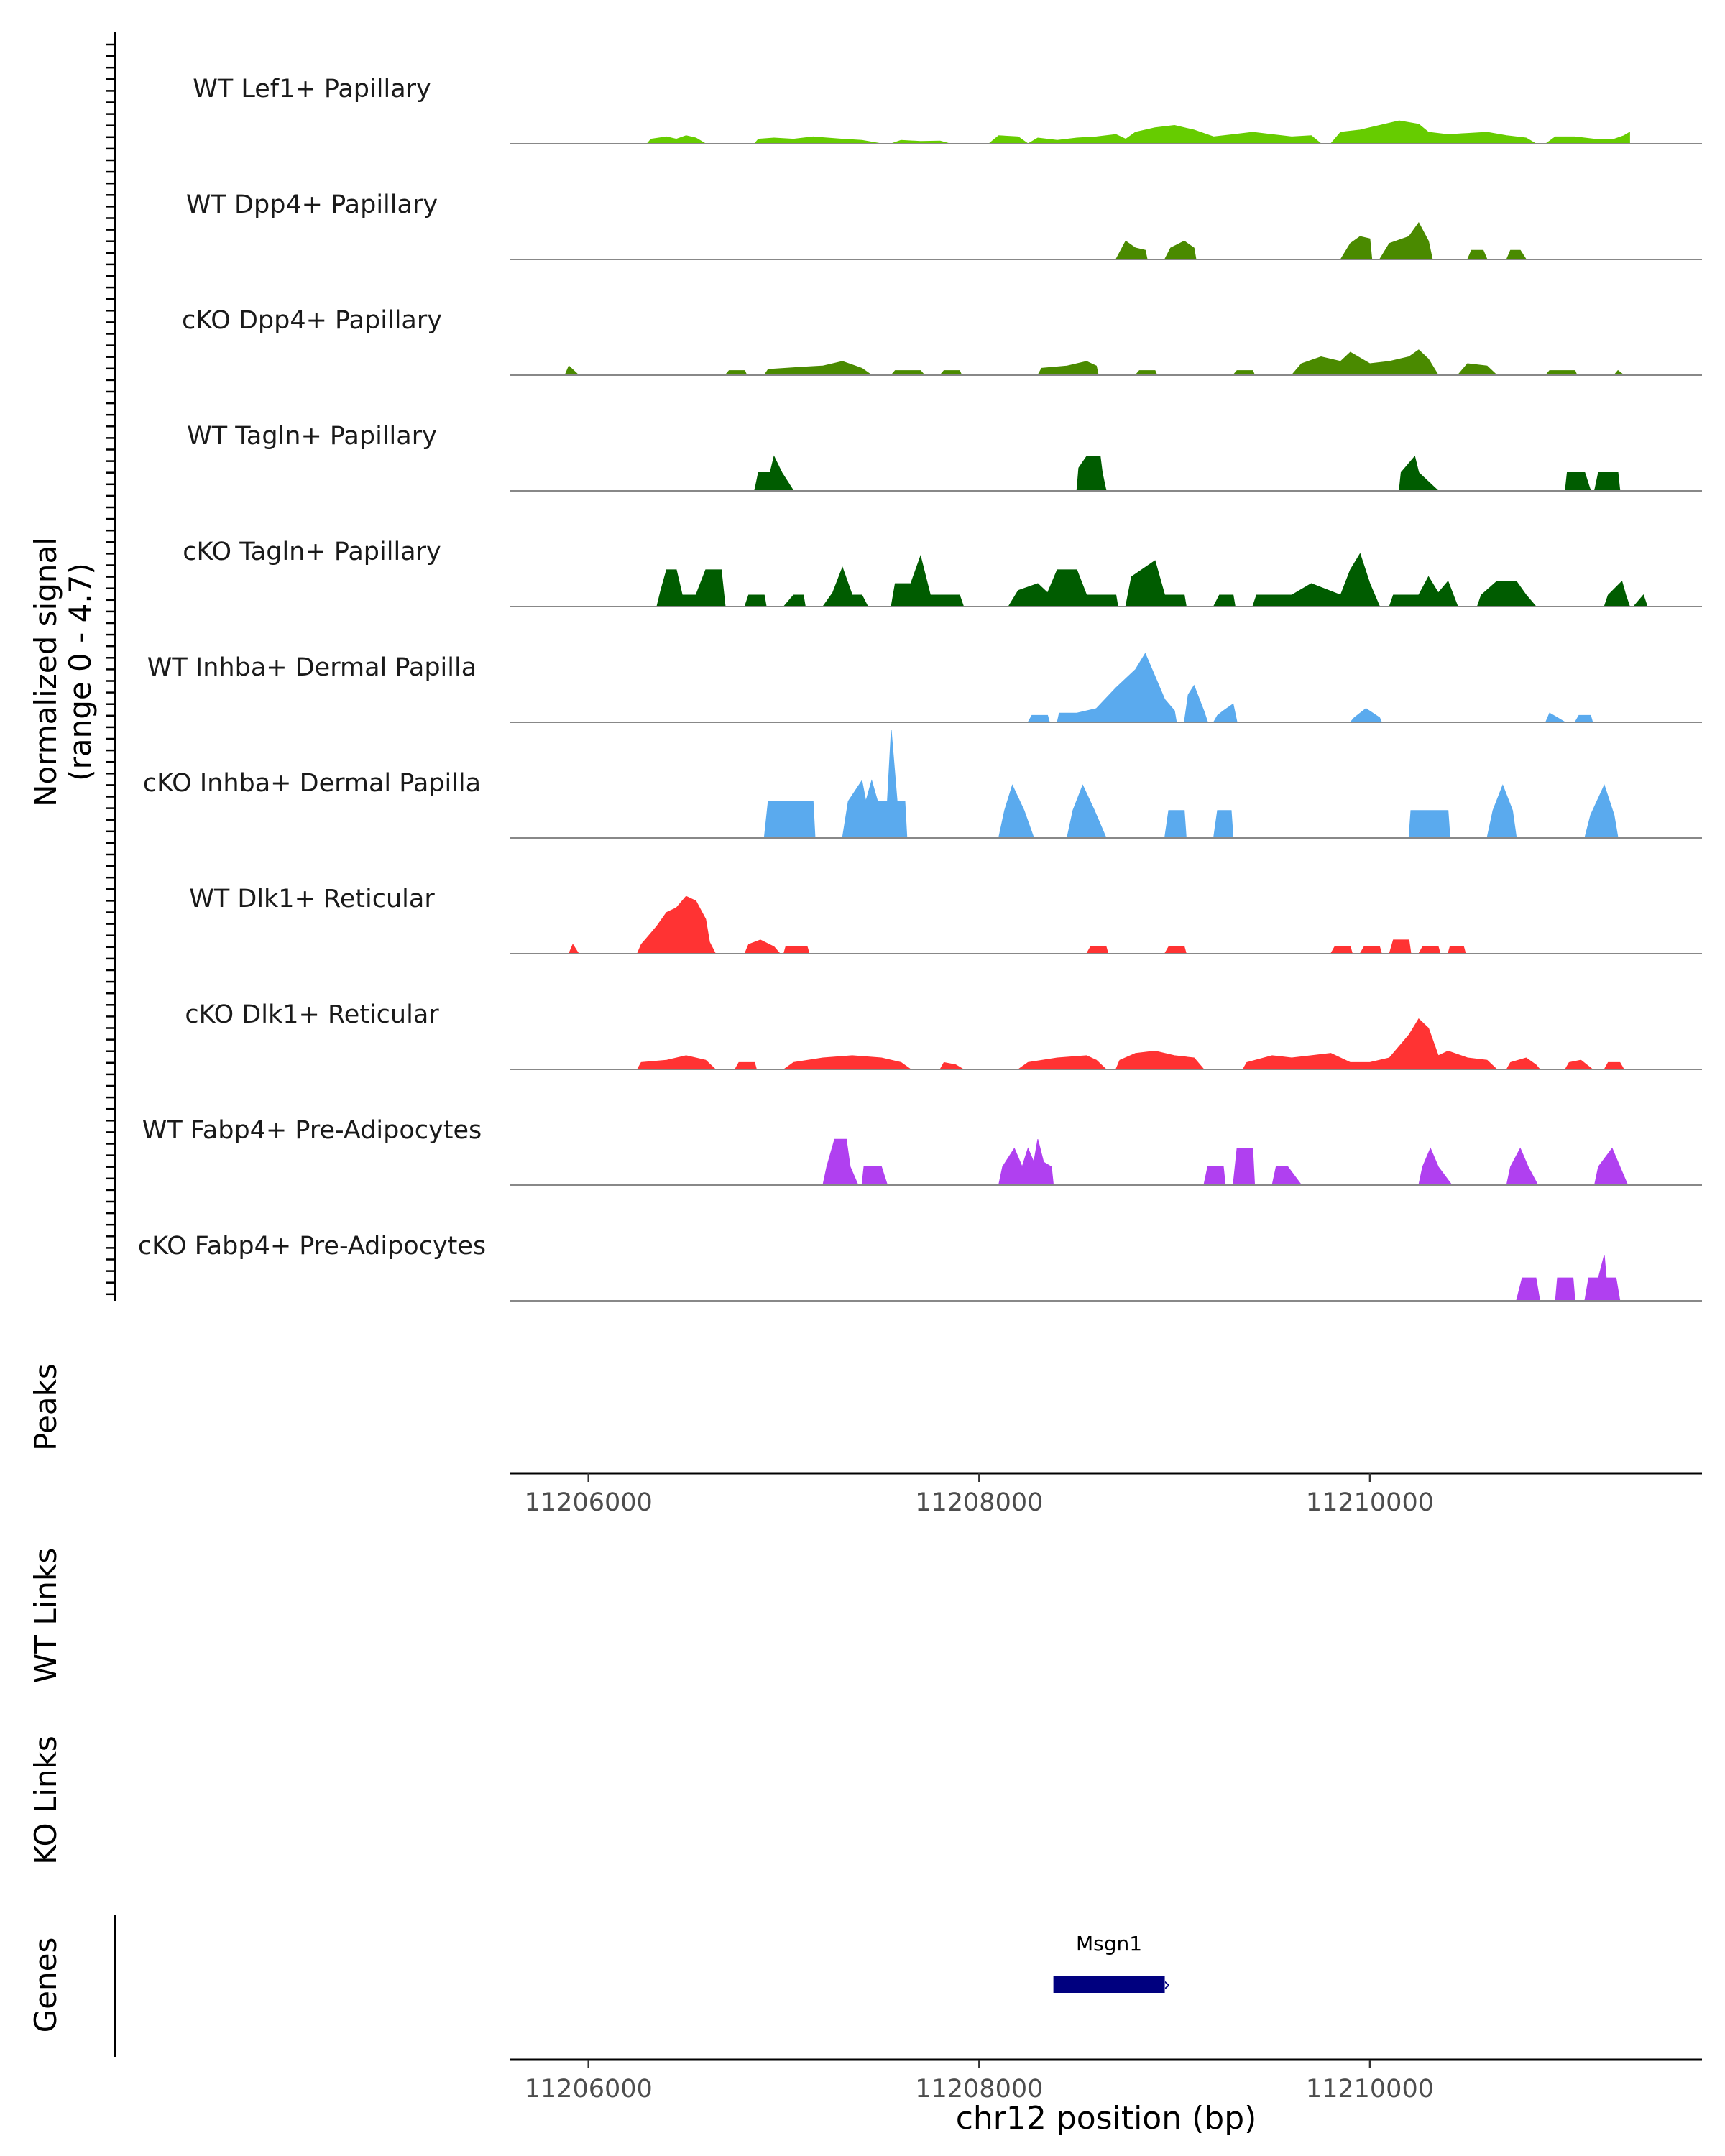 This screenshot has height=2156, width=1725. What do you see at coordinates (110, 669) in the screenshot?
I see `signal-axis-ticks` at bounding box center [110, 669].